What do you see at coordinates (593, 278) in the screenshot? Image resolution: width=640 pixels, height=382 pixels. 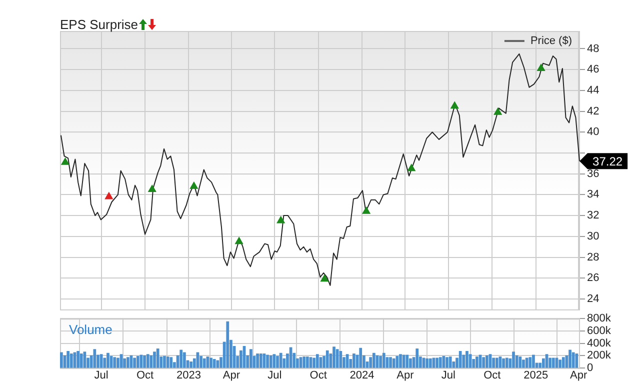 I see `y-tick-label: 26` at bounding box center [593, 278].